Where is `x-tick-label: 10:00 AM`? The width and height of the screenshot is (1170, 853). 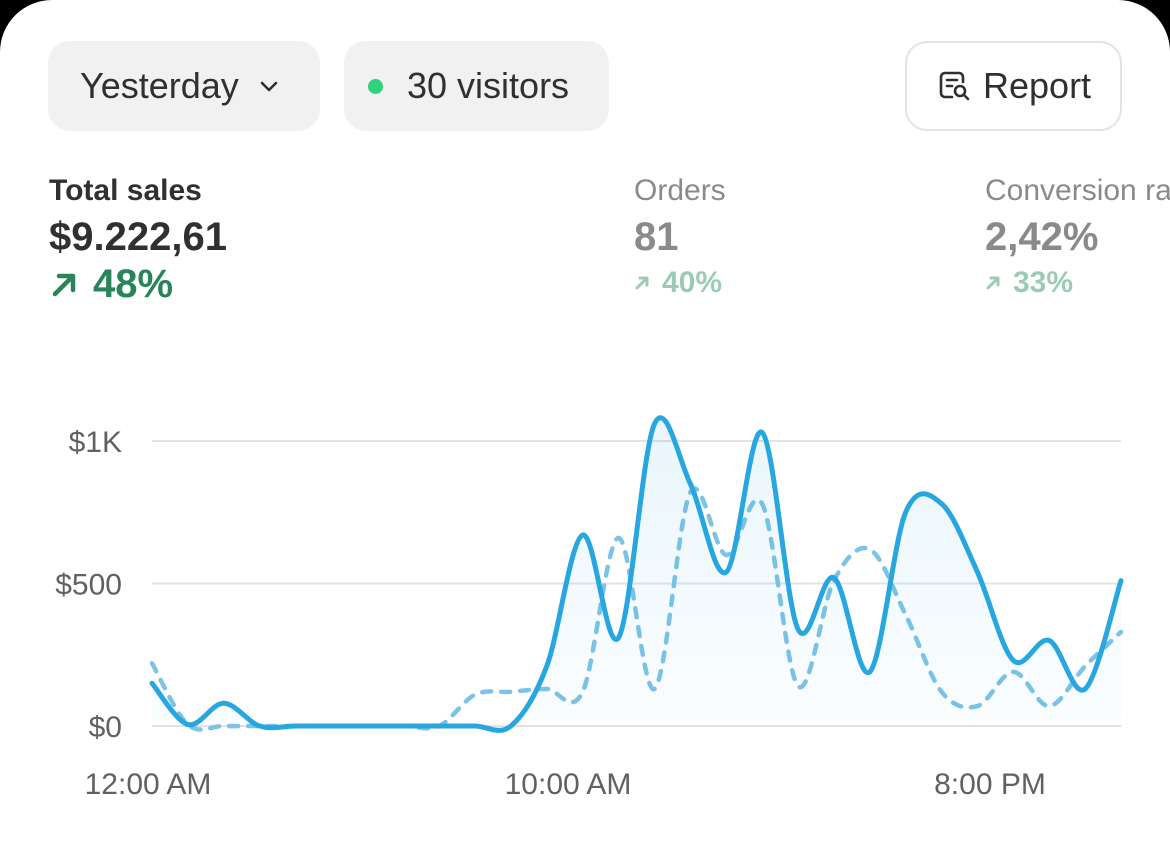 x-tick-label: 10:00 AM is located at coordinates (568, 784).